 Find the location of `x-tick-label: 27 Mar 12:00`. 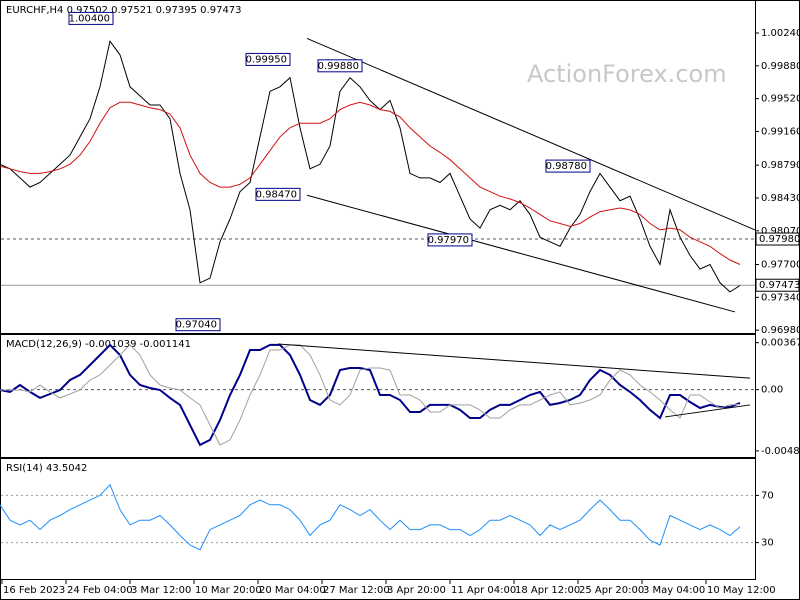

x-tick-label: 27 Mar 12:00 is located at coordinates (356, 590).